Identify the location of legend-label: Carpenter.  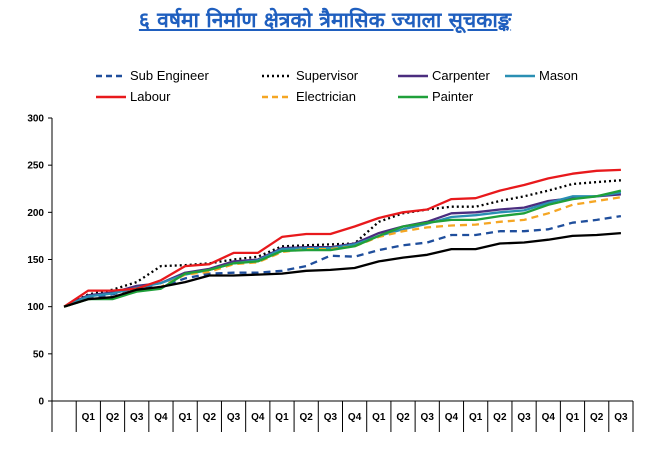
(461, 75).